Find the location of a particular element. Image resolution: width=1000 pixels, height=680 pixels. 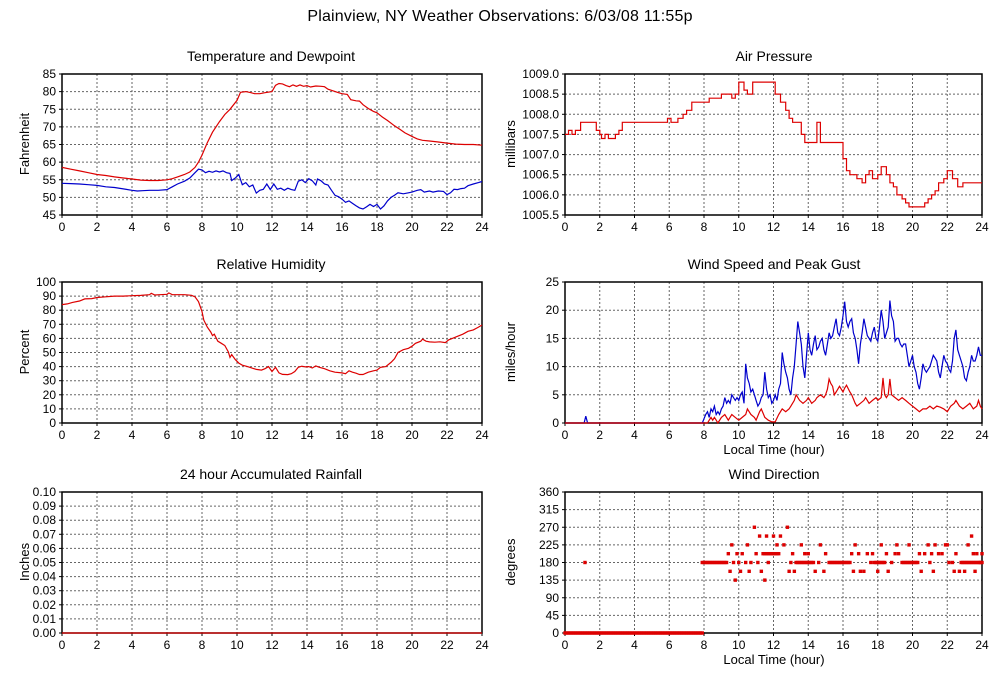

svg-text: 0.04 is located at coordinates (45, 577).